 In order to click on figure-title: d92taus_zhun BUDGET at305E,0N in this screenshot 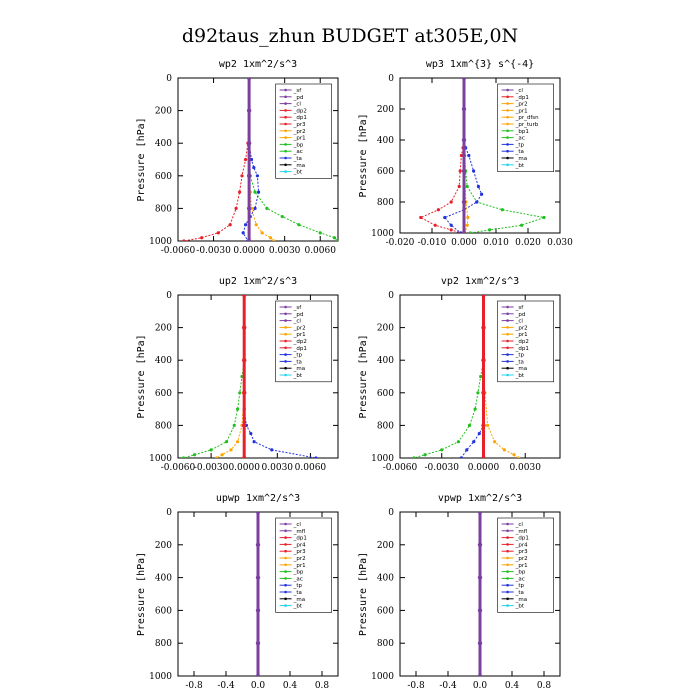, I will do `click(350, 36)`.